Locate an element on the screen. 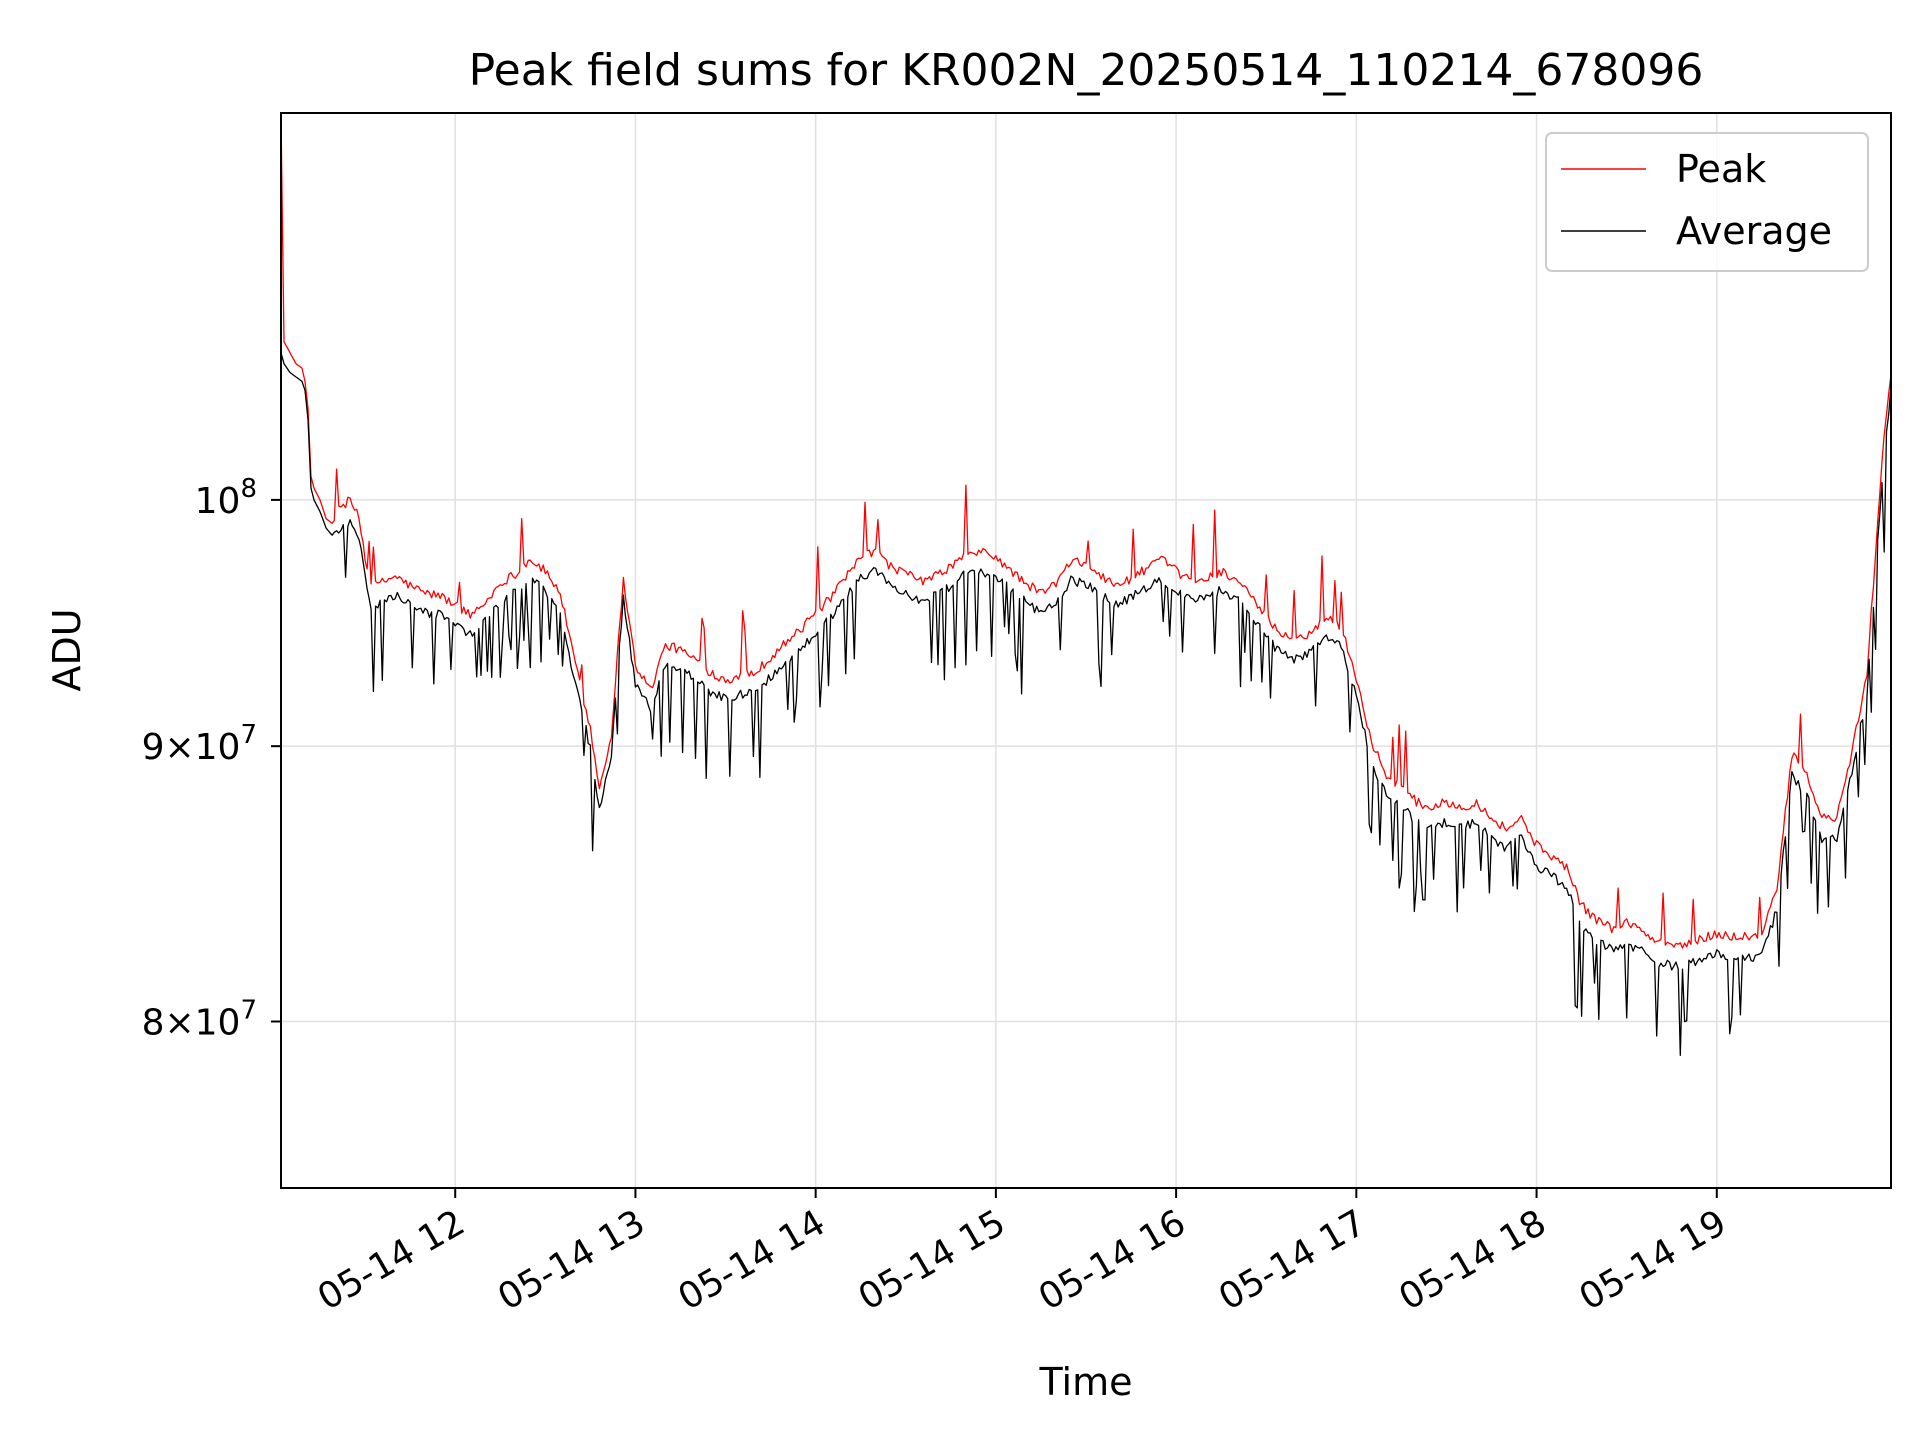 This screenshot has width=1920, height=1440. y-tick-label: 9×107 is located at coordinates (199, 744).